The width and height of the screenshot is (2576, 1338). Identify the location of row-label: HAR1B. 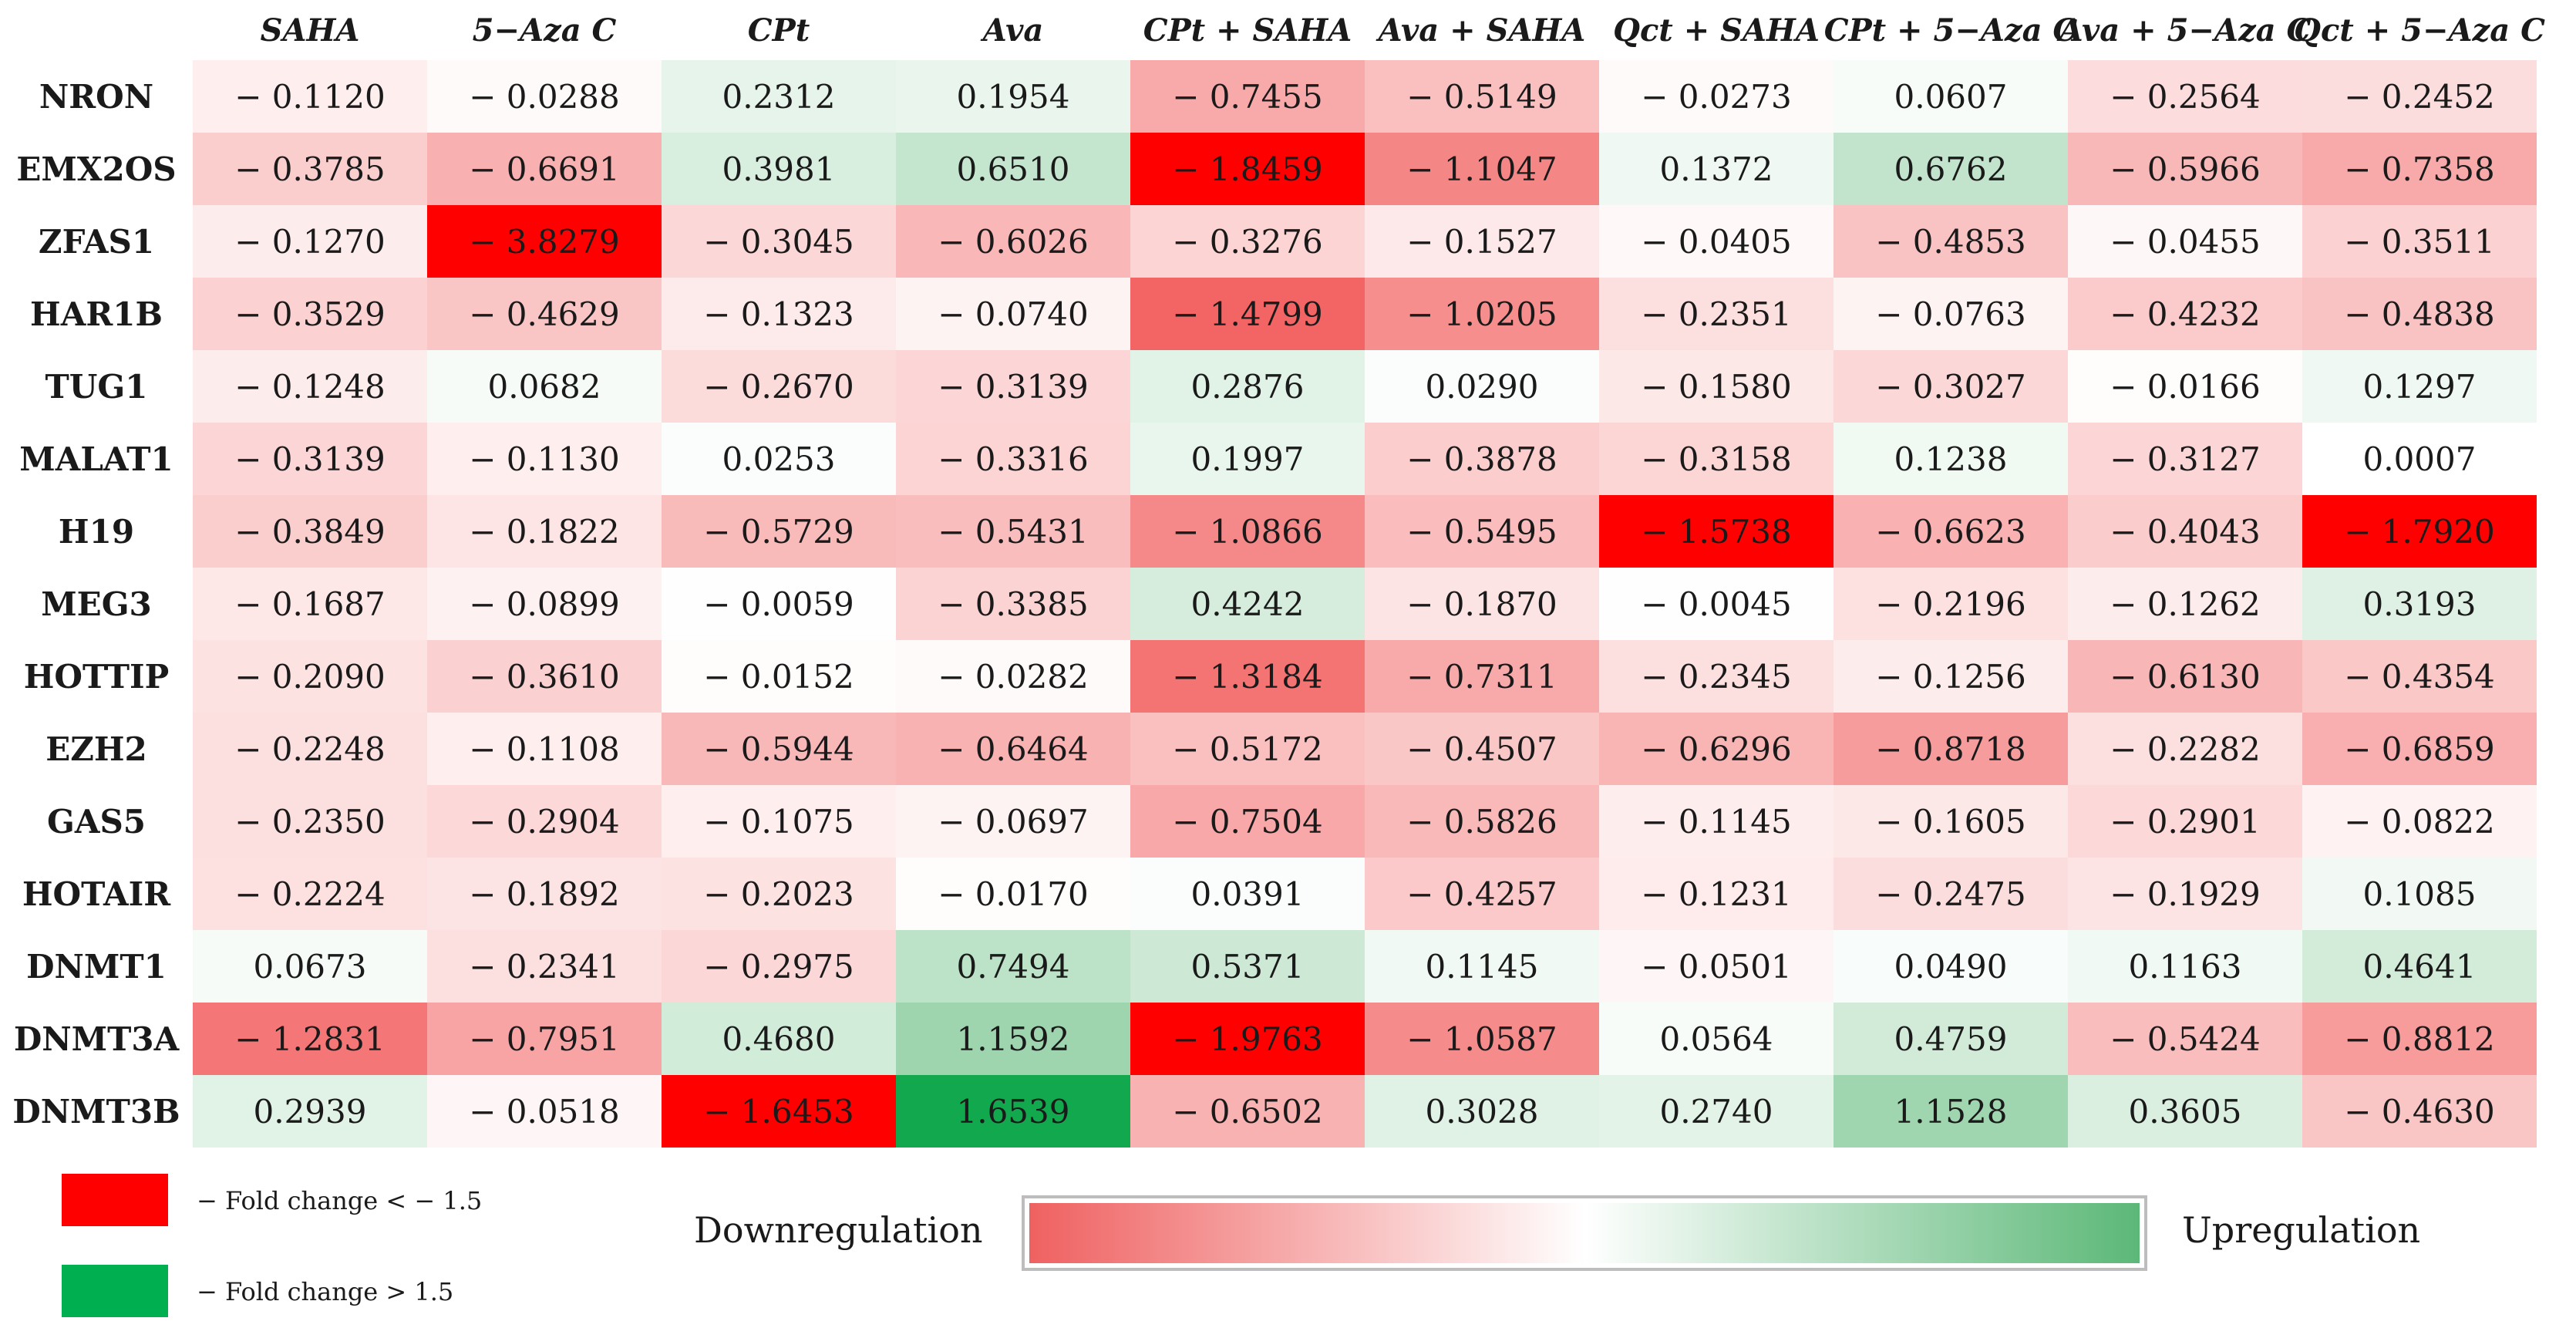
(97, 314).